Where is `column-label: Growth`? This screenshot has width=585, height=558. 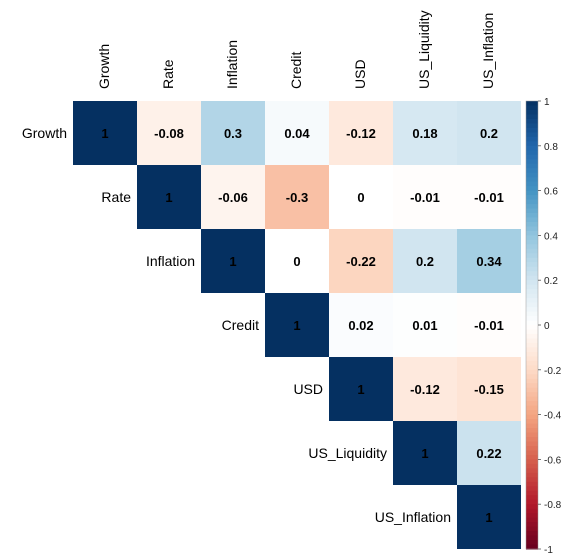 column-label: Growth is located at coordinates (104, 66).